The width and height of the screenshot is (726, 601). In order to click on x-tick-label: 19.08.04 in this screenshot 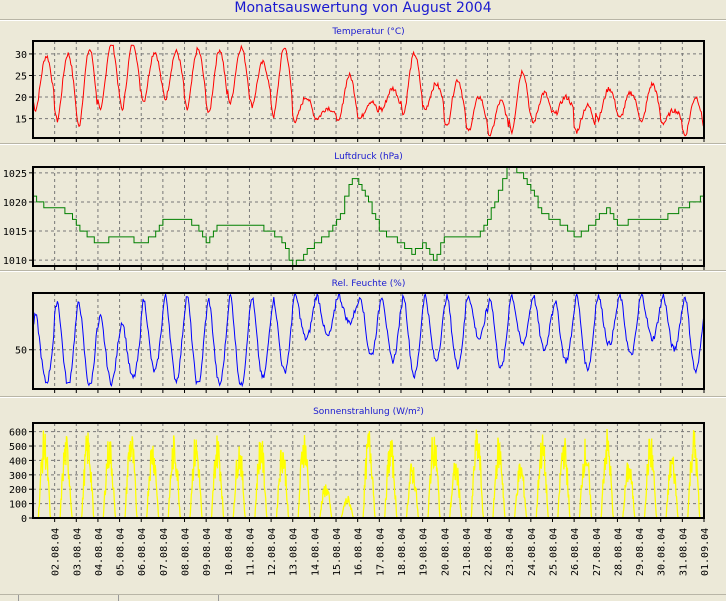, I will do `click(424, 552)`.